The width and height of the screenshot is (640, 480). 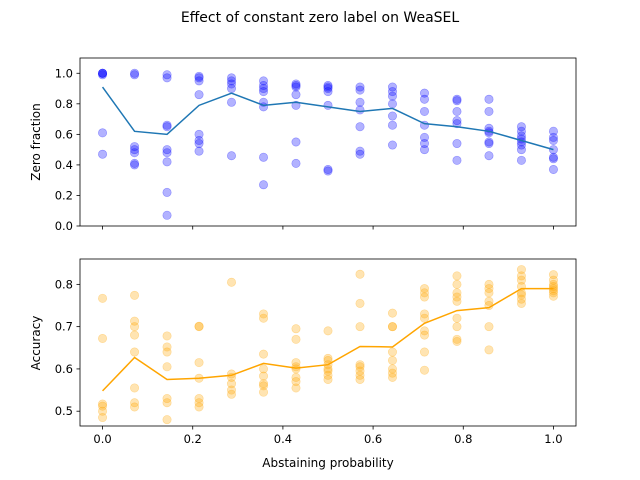 What do you see at coordinates (64, 369) in the screenshot?
I see `bottom-y-tick-label: 0.6` at bounding box center [64, 369].